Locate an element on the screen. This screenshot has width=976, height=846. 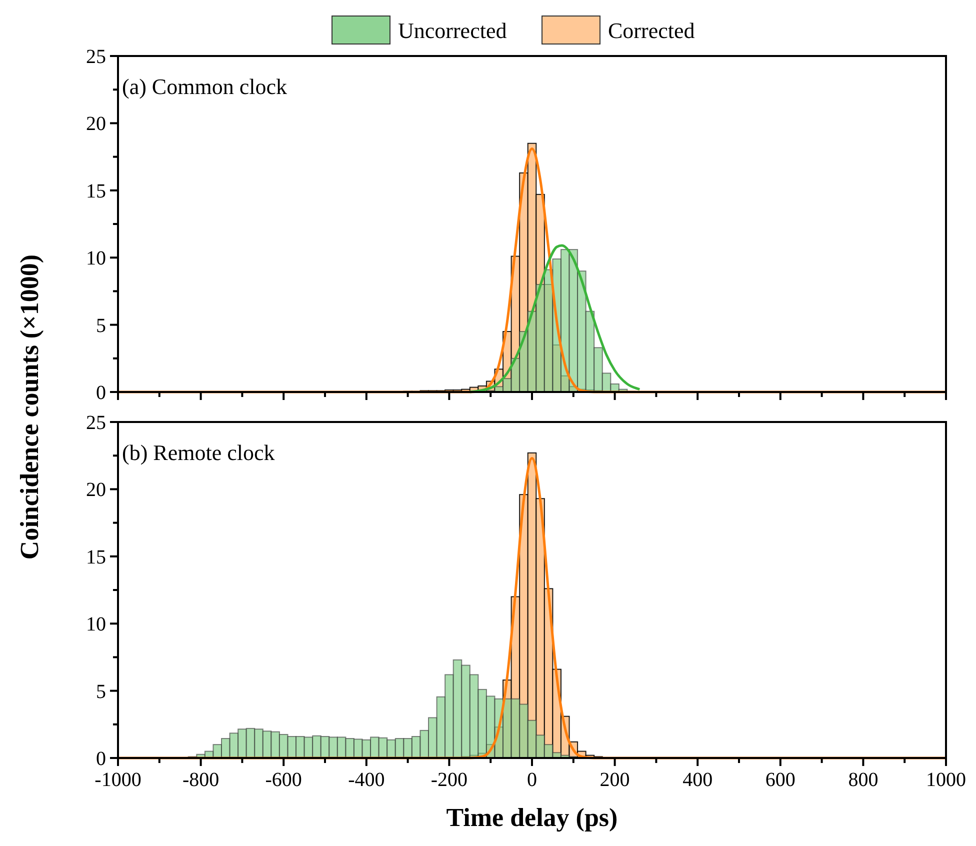
y-axis-title: Coincidence counts (×1000) is located at coordinates (29, 407).